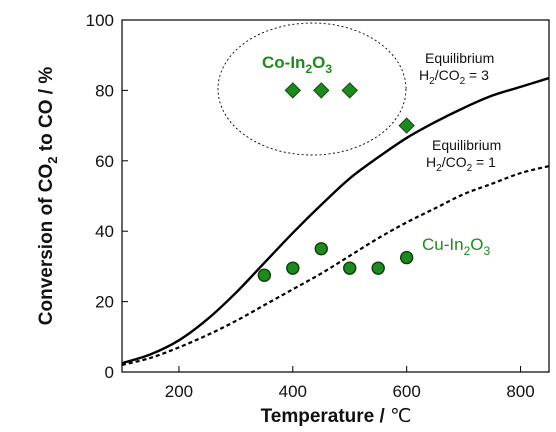 This screenshot has width=556, height=432. Describe the element at coordinates (312, 89) in the screenshot. I see `co-group-ellipse` at that location.